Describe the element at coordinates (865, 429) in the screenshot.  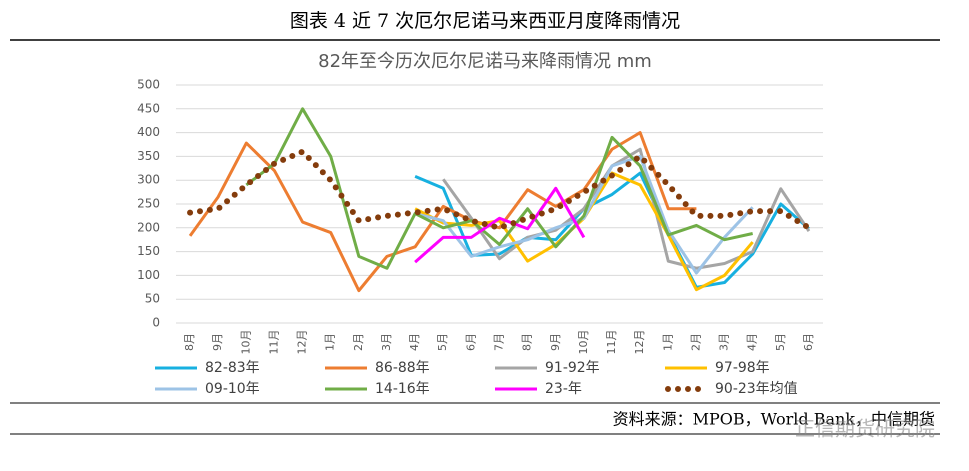
I see `watermark: 正信期货研究院` at that location.